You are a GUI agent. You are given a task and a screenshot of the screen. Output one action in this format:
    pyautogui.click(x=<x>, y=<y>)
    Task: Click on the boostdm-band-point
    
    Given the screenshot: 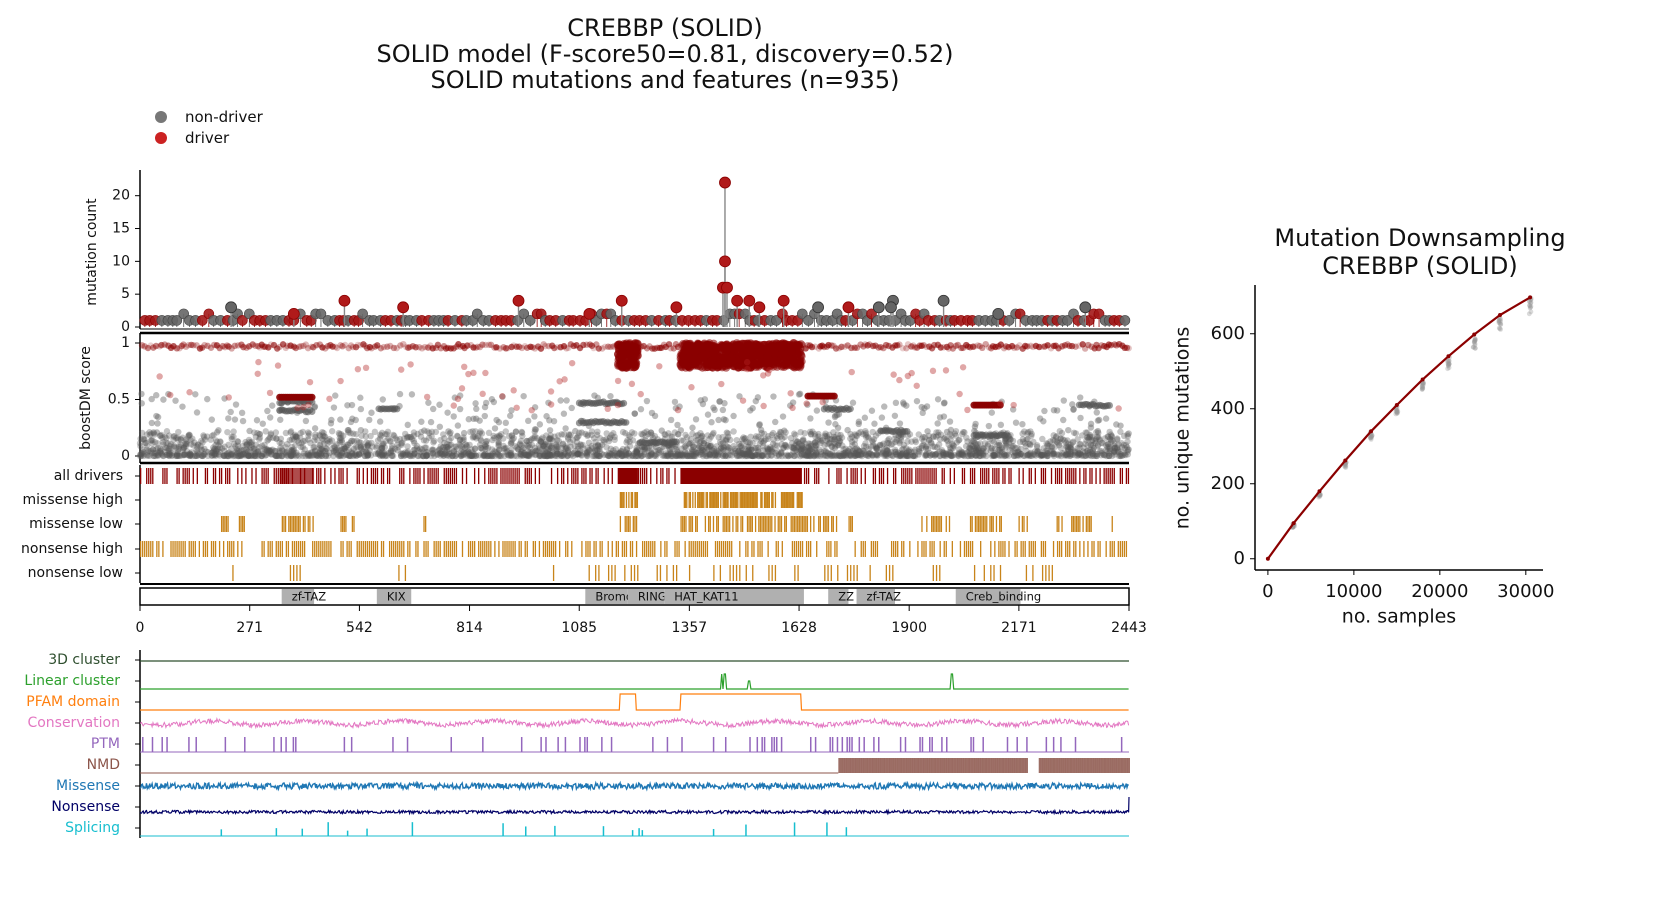 What is the action you would take?
    pyautogui.click(x=1008, y=436)
    